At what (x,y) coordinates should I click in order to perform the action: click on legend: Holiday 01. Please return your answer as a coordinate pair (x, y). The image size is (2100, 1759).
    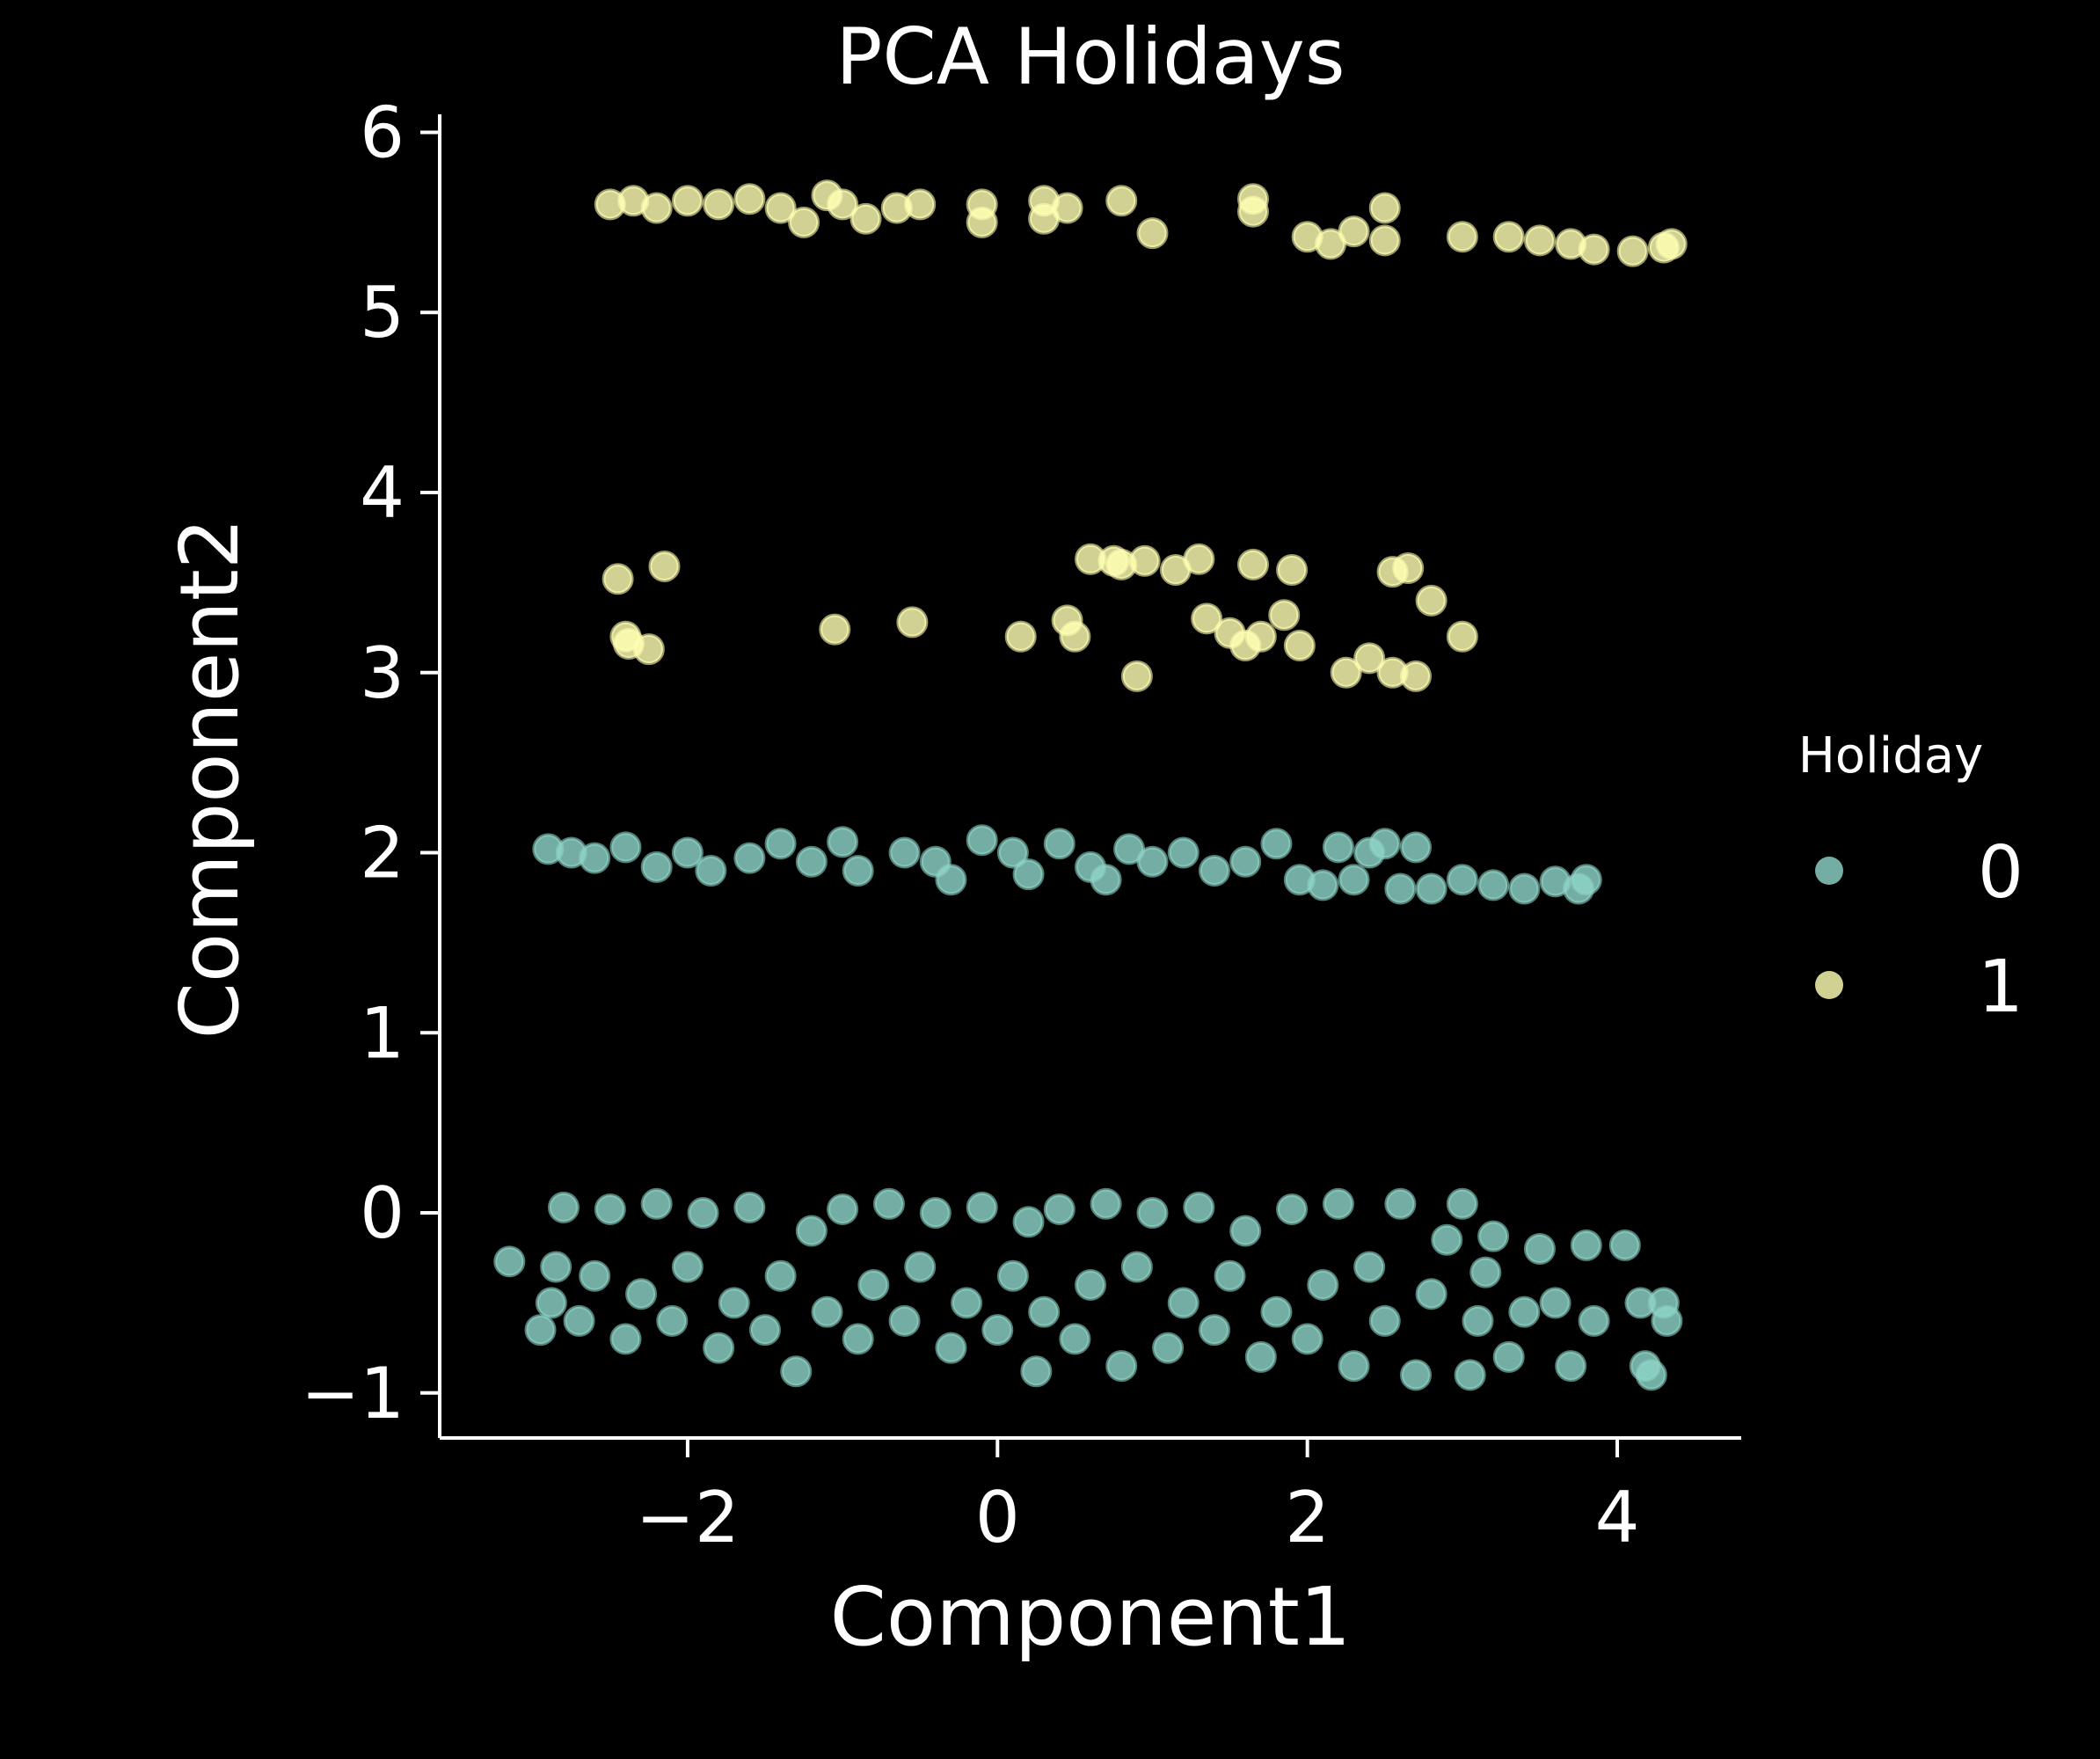
    Looking at the image, I should click on (1911, 878).